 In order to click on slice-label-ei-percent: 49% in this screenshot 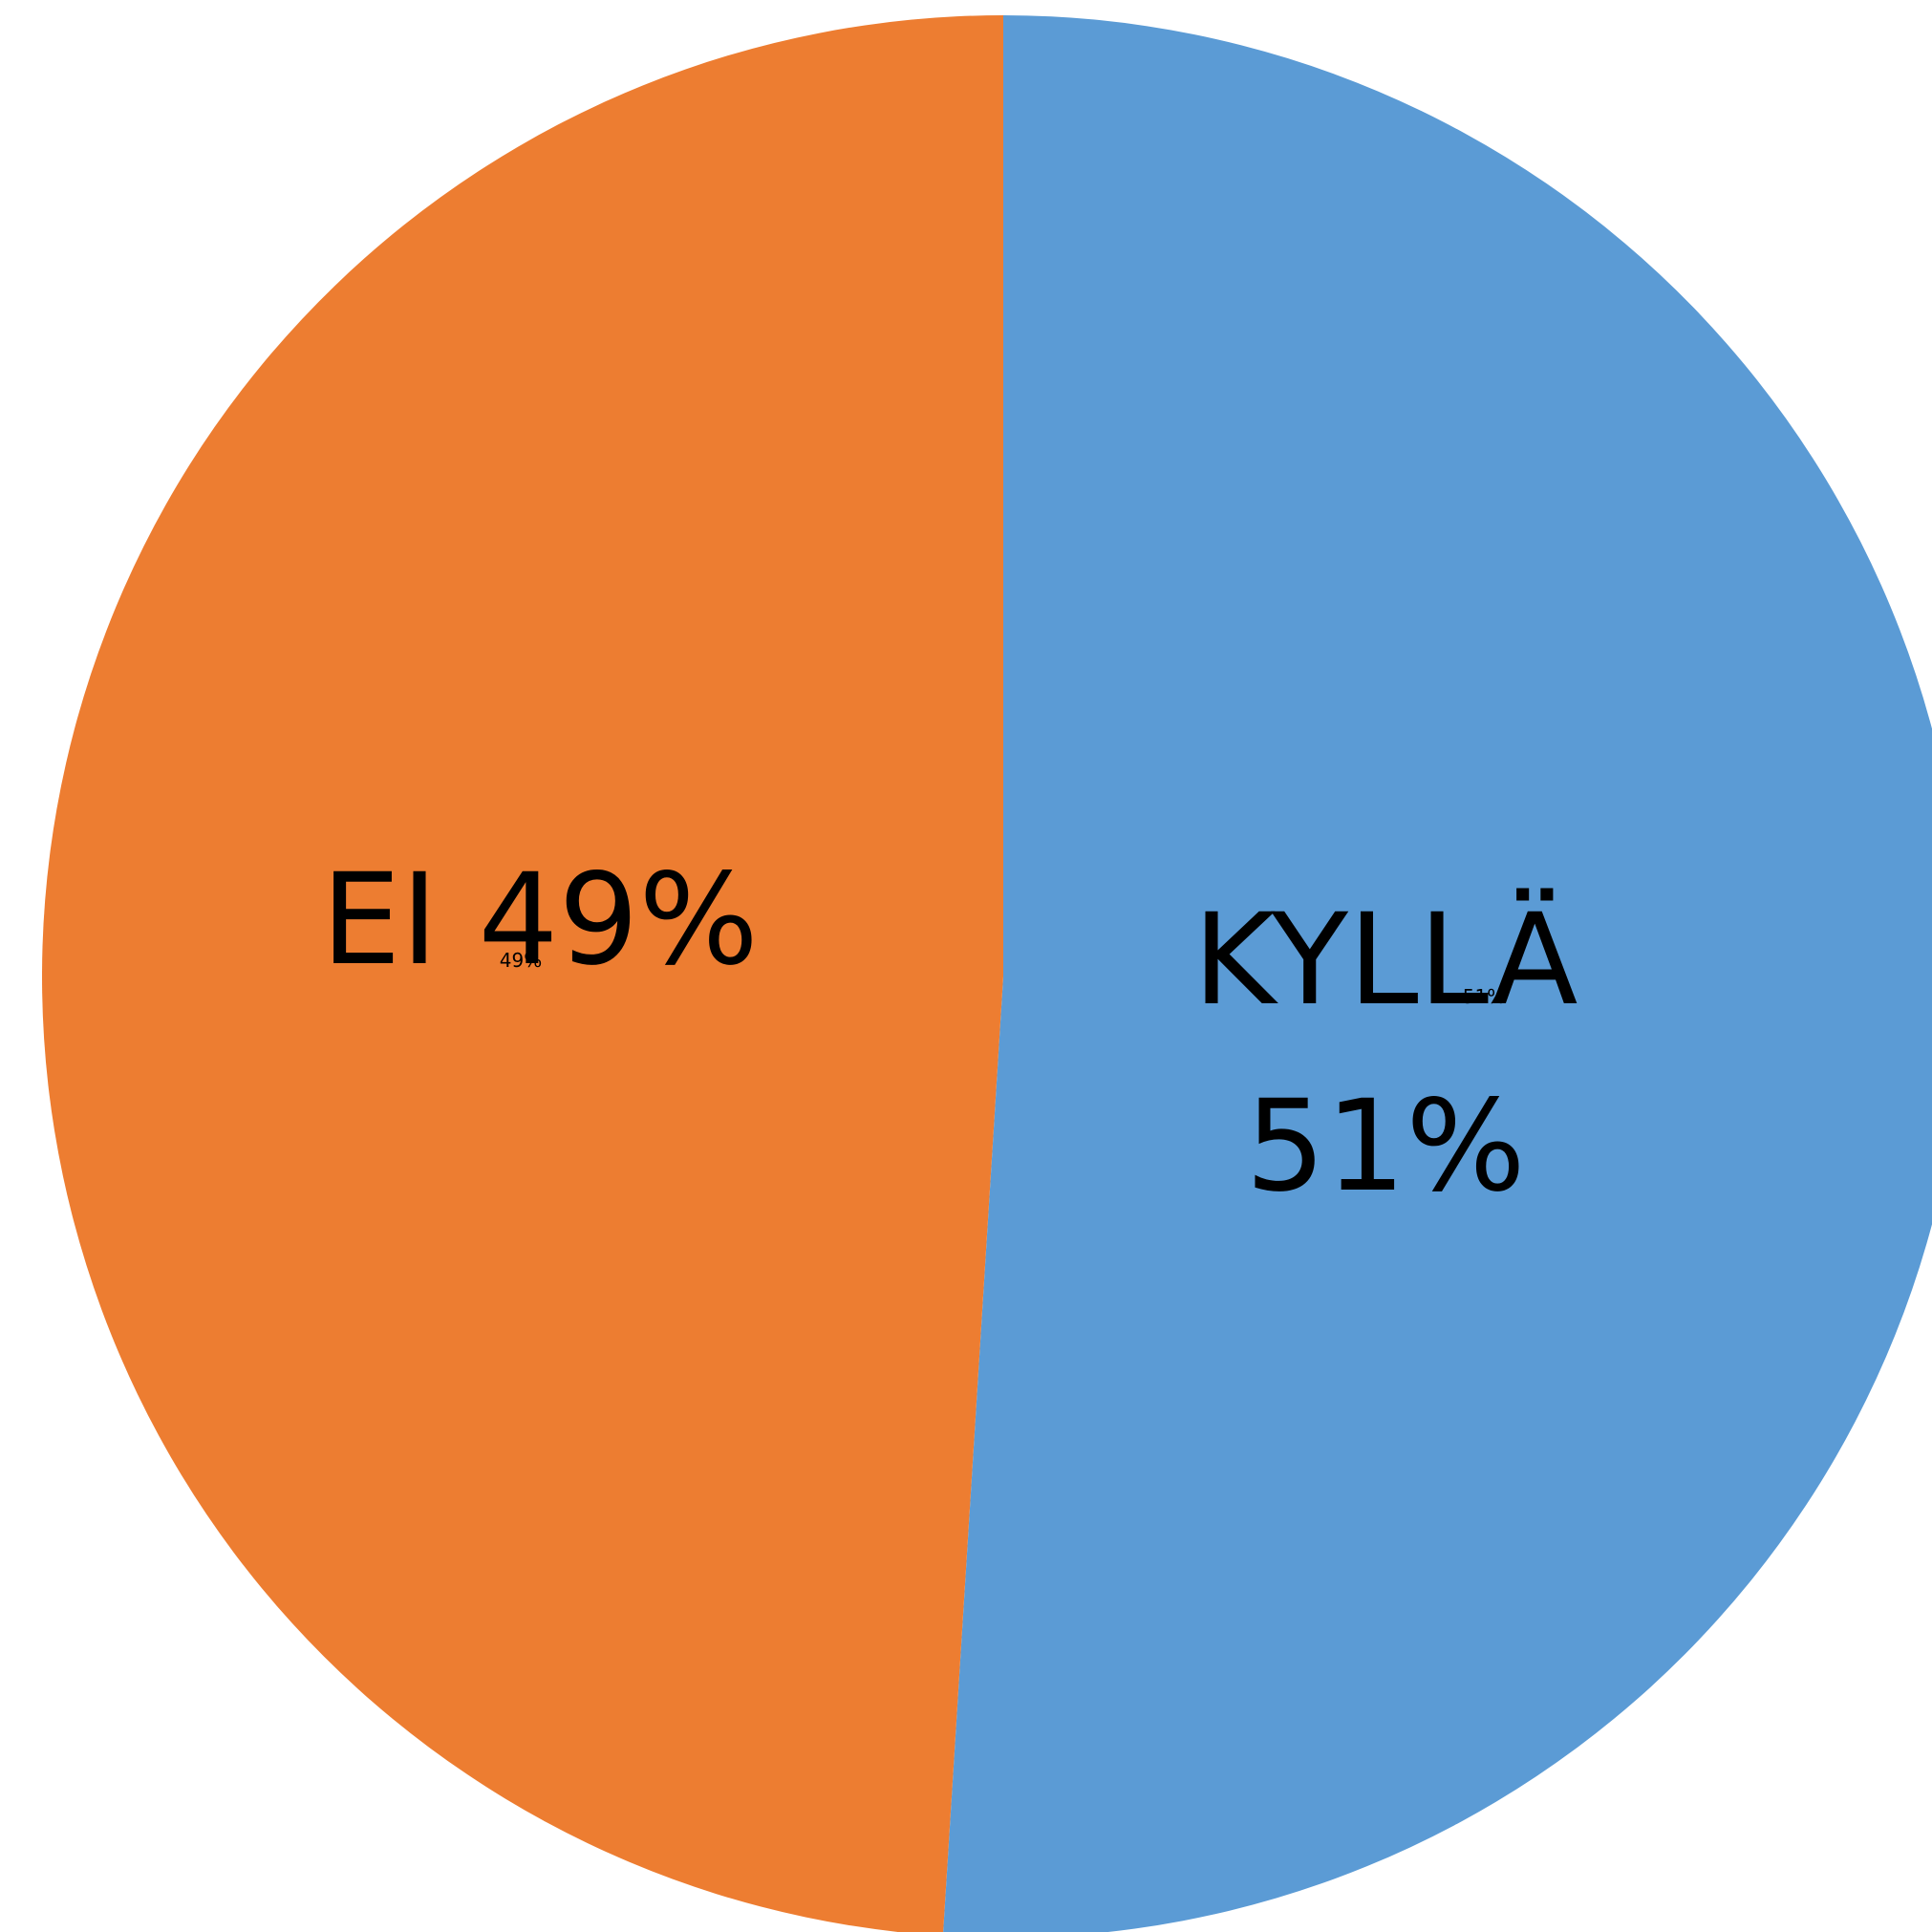, I will do `click(618, 920)`.